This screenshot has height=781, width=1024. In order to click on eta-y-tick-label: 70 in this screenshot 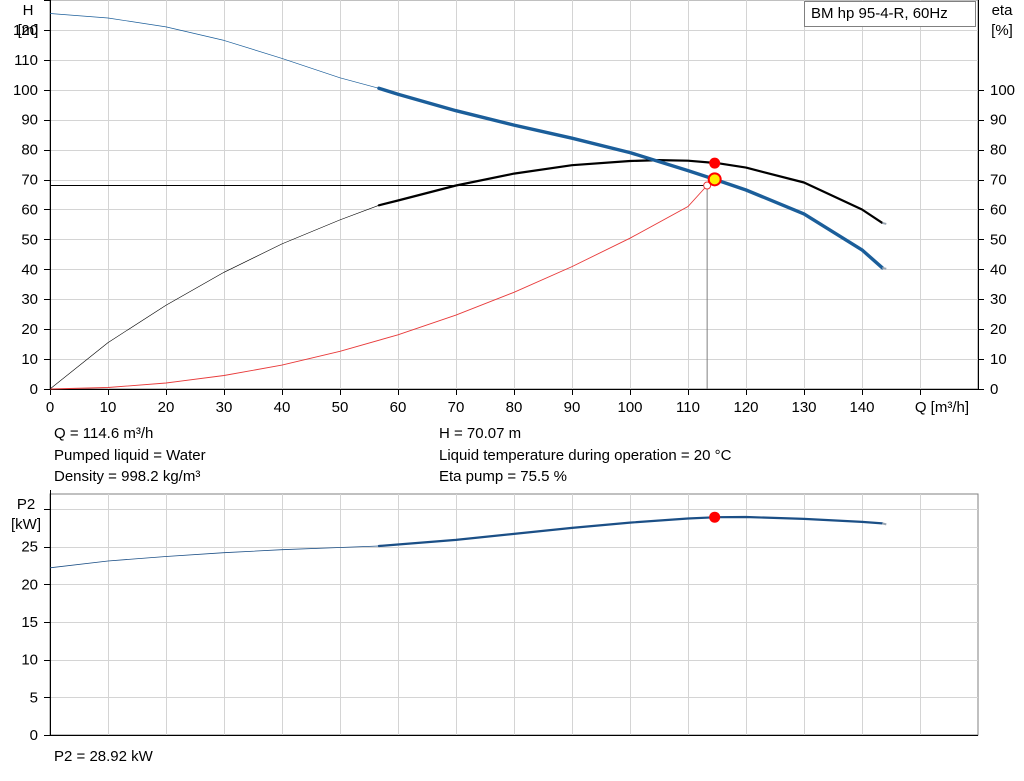, I will do `click(998, 180)`.